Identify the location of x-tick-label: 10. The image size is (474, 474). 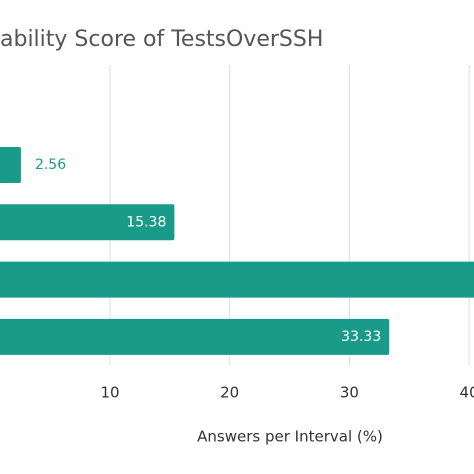
(109, 393).